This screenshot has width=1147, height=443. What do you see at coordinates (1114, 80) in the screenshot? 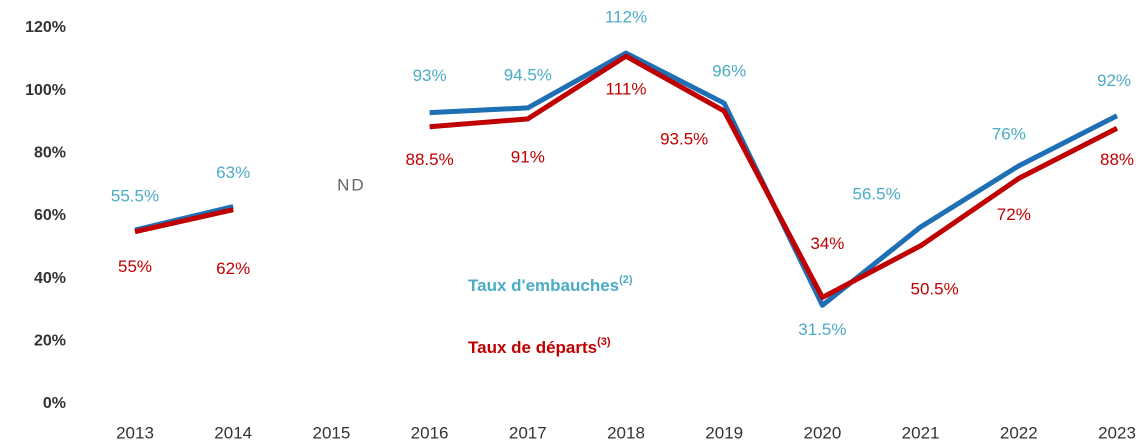
I see `data-label: 92%` at bounding box center [1114, 80].